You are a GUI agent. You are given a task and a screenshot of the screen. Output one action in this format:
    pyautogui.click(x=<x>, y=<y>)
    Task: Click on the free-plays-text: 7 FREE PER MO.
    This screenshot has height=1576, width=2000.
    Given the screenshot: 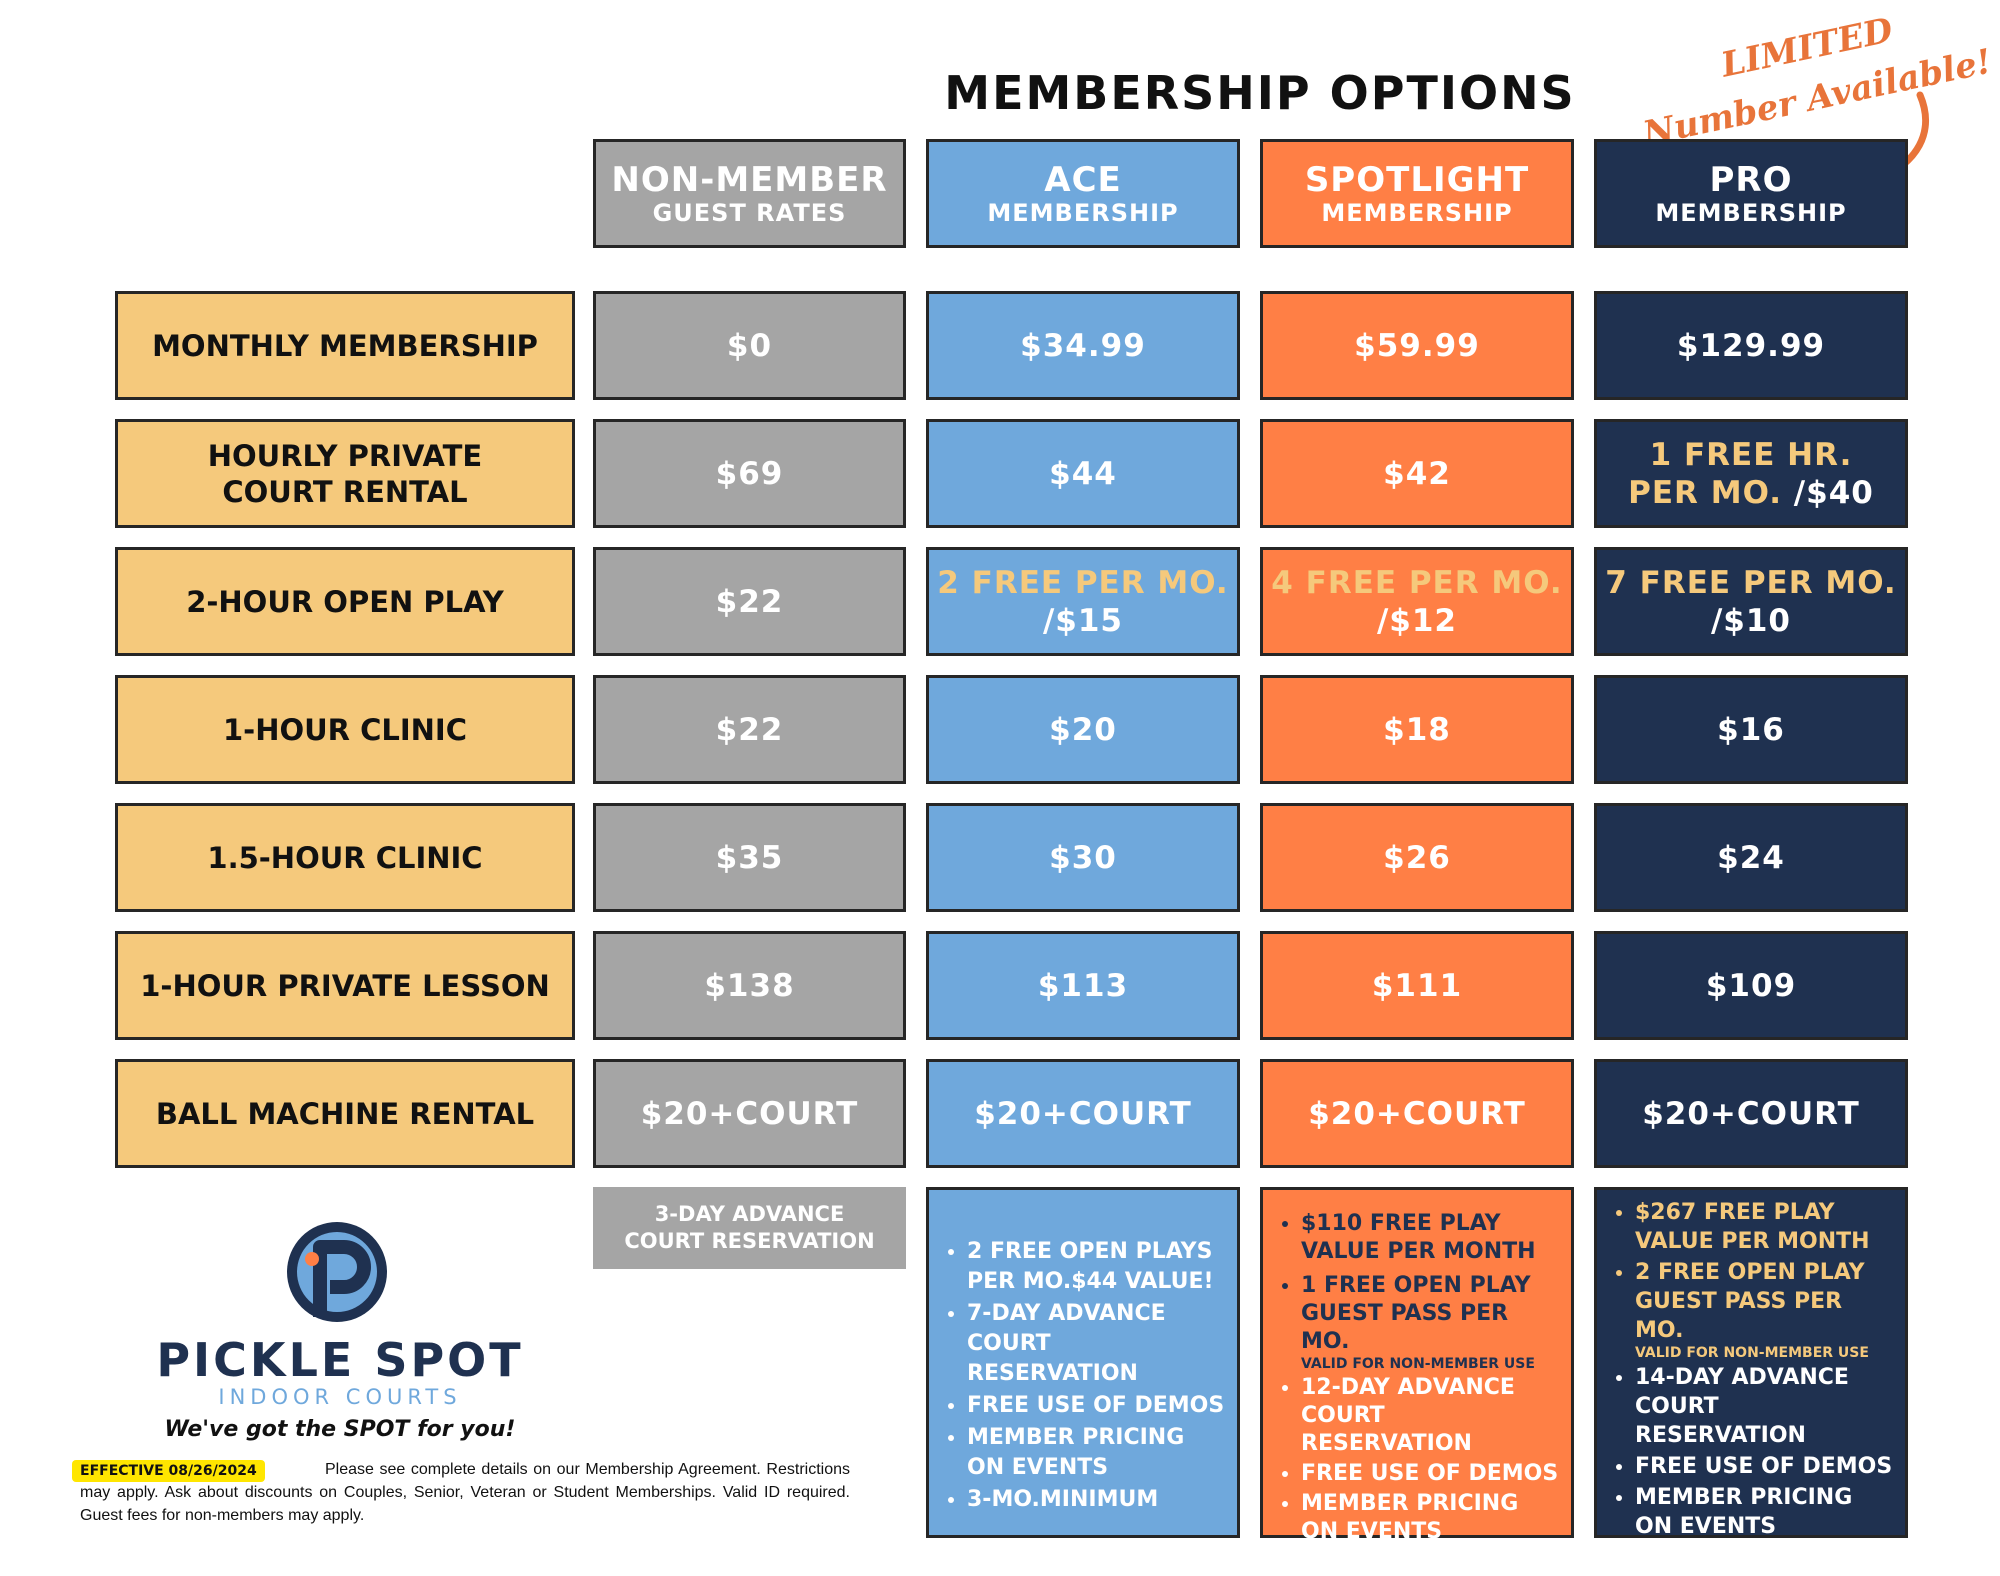 What is the action you would take?
    pyautogui.click(x=1751, y=582)
    